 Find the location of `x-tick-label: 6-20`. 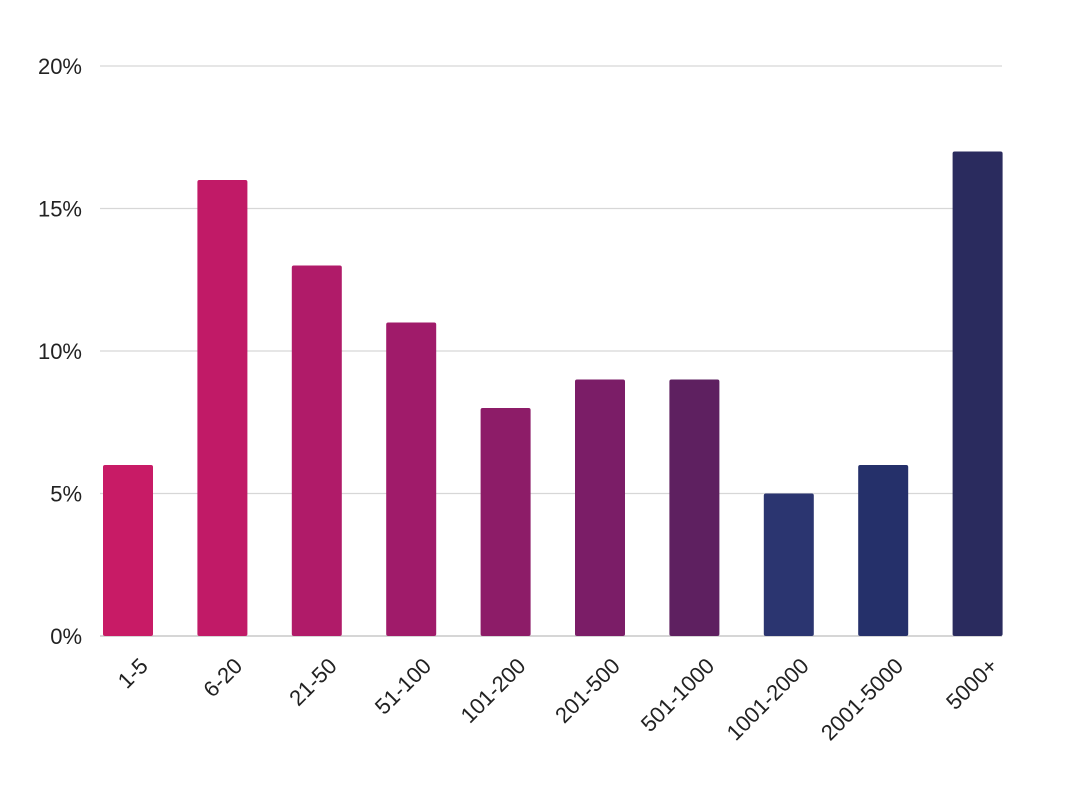

x-tick-label: 6-20 is located at coordinates (222, 677).